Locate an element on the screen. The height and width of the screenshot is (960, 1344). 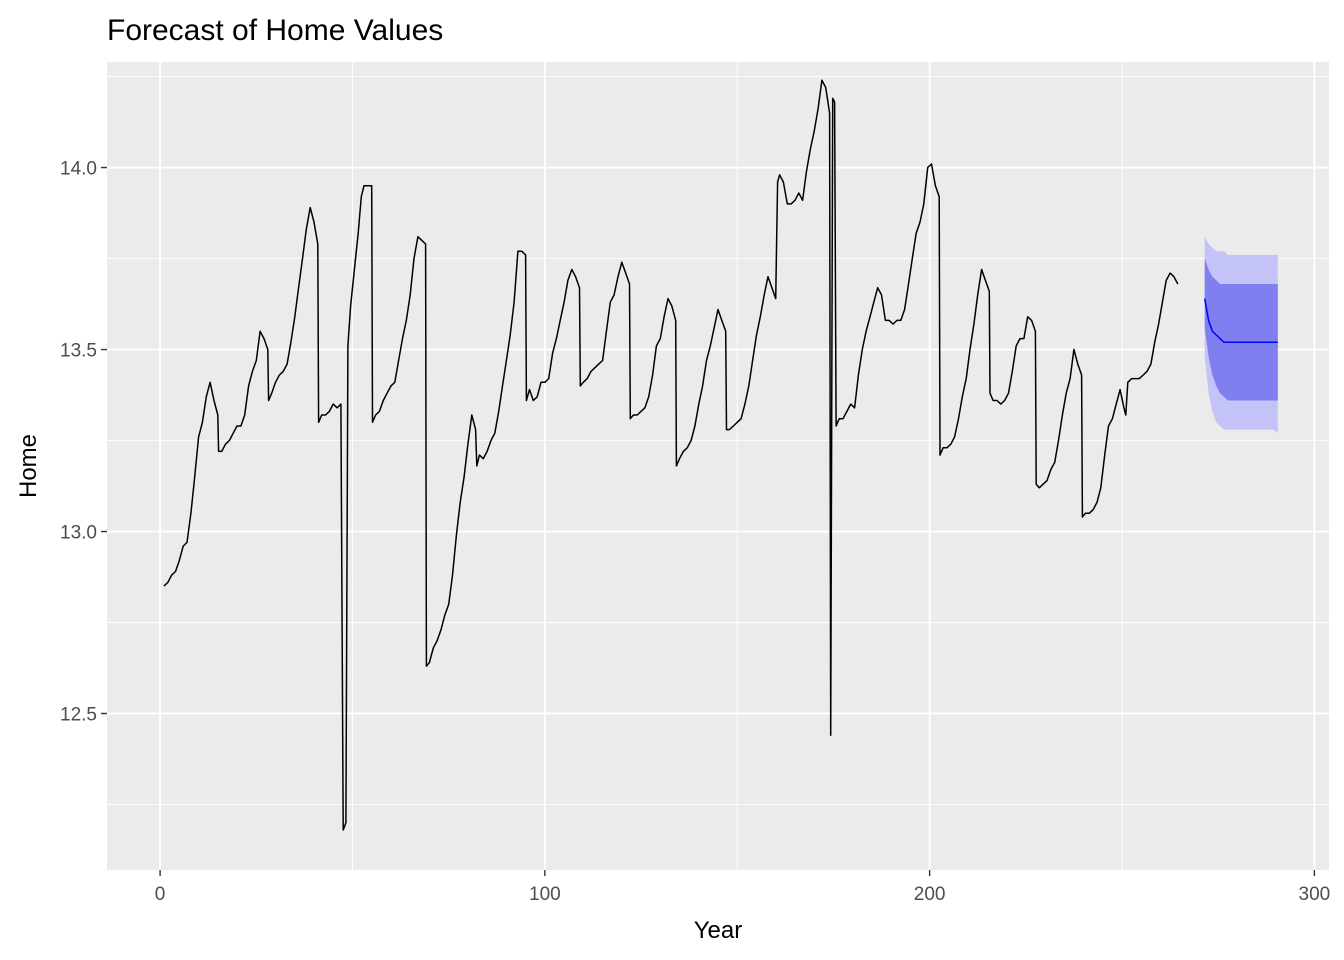
x-tick-label: 100 is located at coordinates (545, 894).